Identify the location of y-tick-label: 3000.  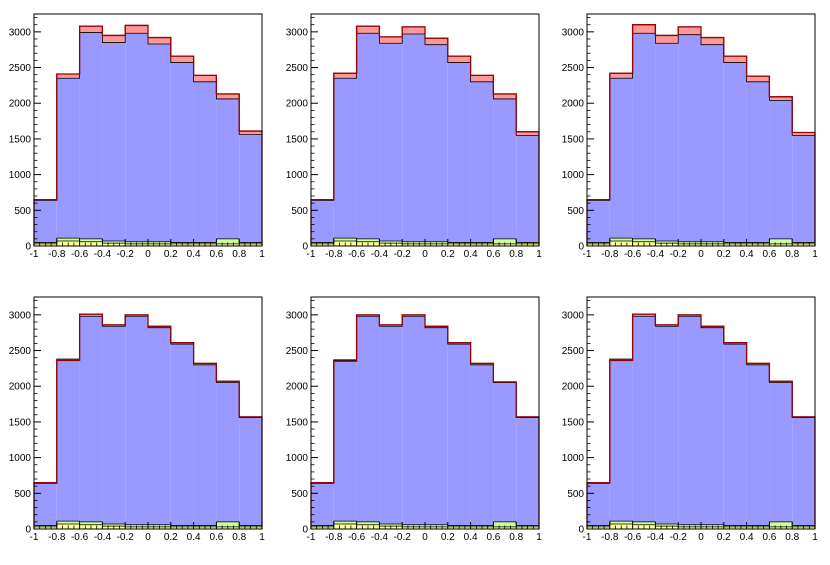
(20, 32).